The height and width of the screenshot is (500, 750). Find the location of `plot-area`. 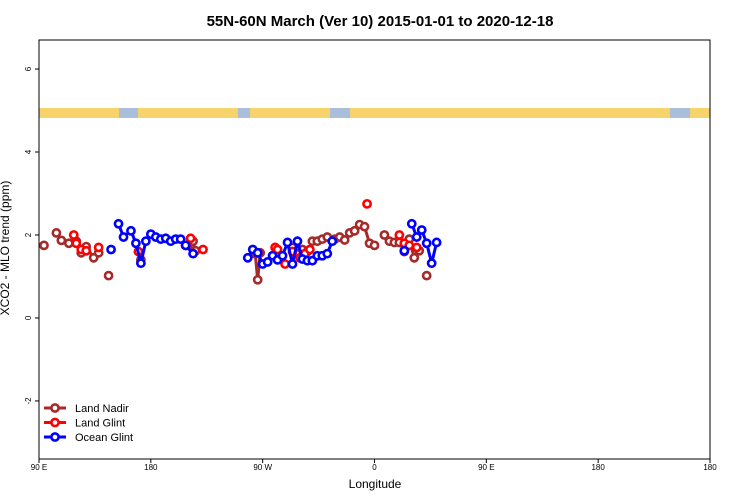

plot-area is located at coordinates (240, 241).